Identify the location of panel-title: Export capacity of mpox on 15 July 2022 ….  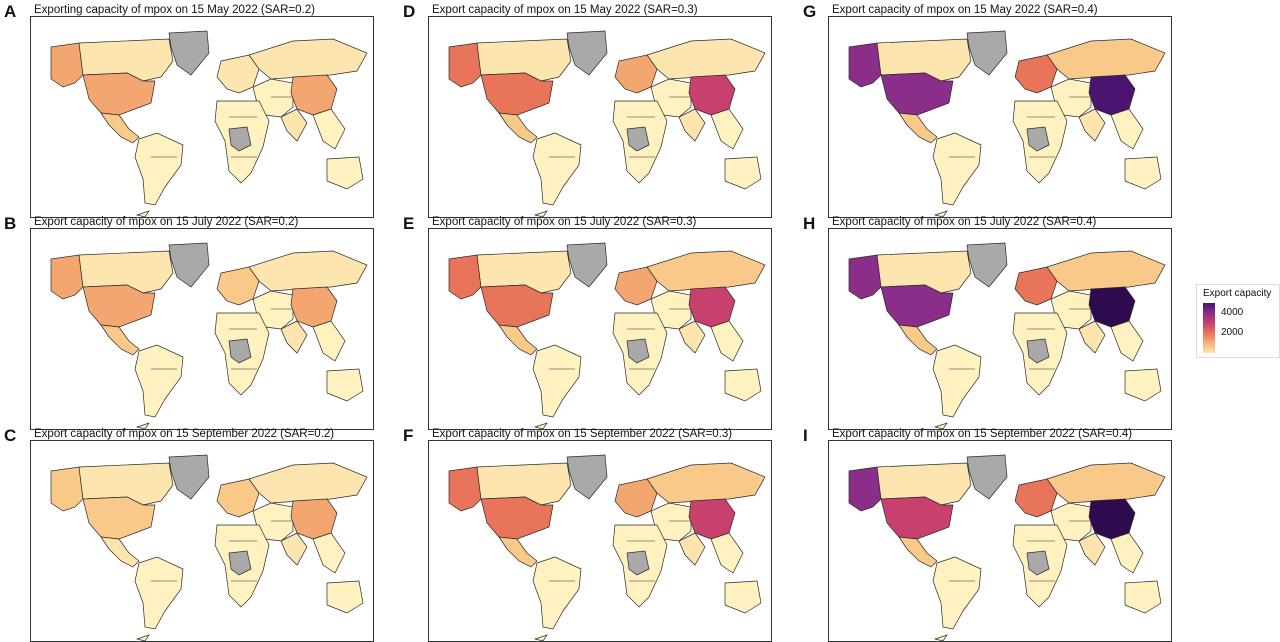
(964, 222).